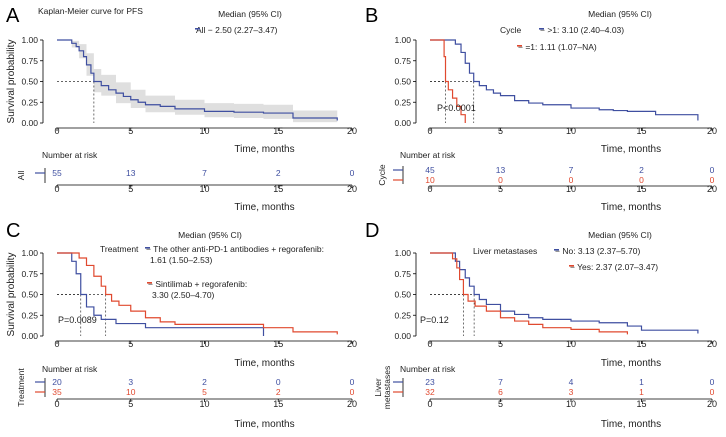 This screenshot has height=437, width=726. Describe the element at coordinates (382, 175) in the screenshot. I see `risk-axis-label: Cycle` at that location.